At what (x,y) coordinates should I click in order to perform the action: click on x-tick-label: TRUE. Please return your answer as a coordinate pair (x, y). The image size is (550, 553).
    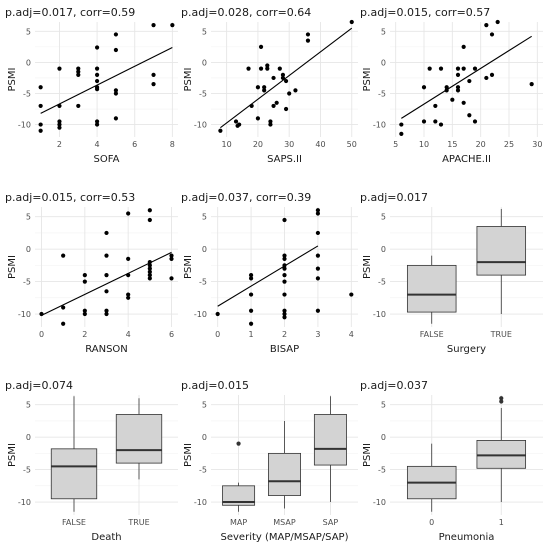
    Looking at the image, I should click on (138, 522).